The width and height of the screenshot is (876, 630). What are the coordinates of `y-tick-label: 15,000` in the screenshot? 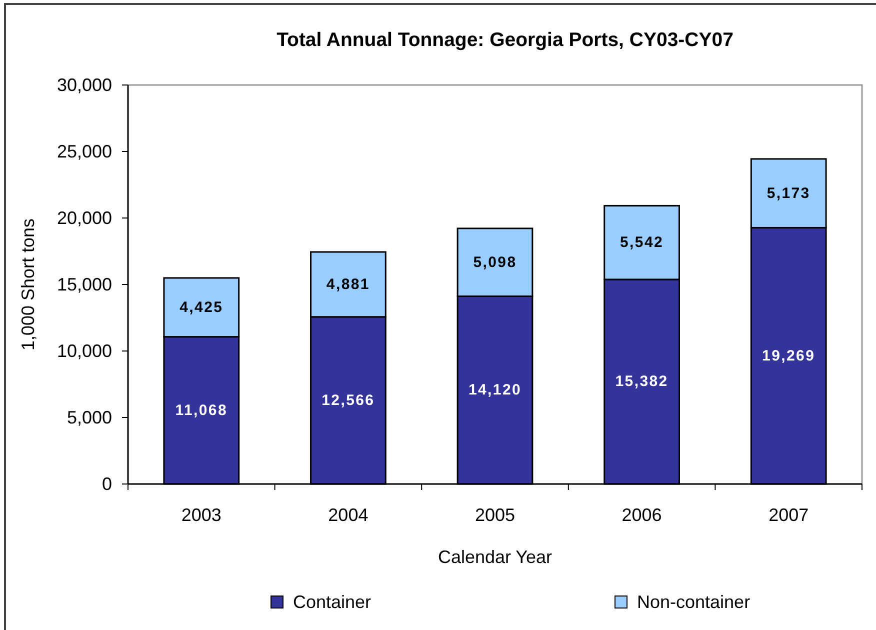 It's located at (84, 284).